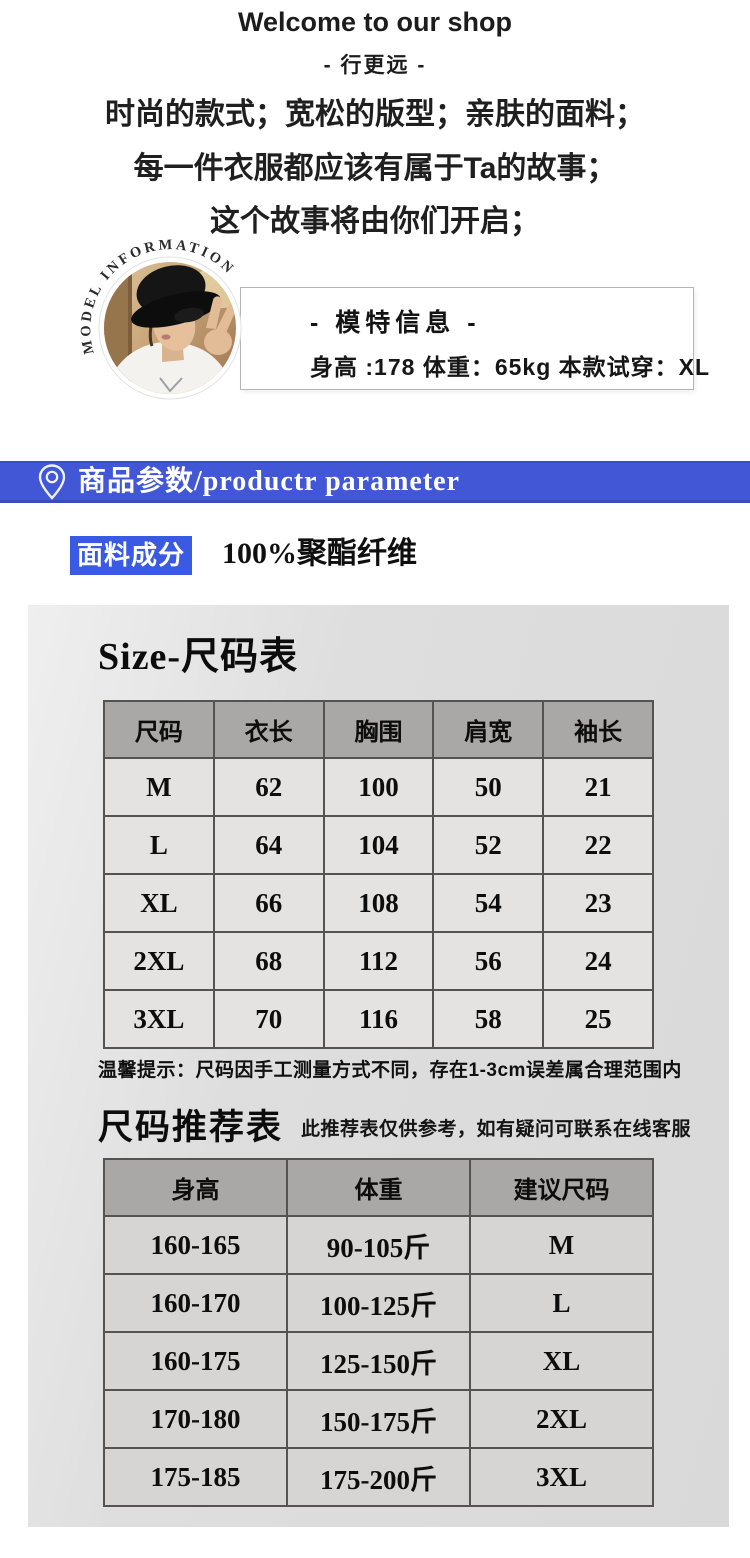 The image size is (750, 1558). What do you see at coordinates (160, 318) in the screenshot?
I see `model-photo: MODEL INFORMATION` at bounding box center [160, 318].